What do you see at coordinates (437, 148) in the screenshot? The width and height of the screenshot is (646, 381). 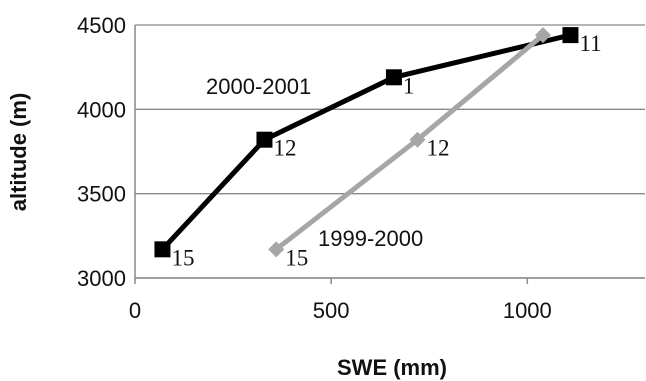 I see `point-label-1999-2000-1: 12` at bounding box center [437, 148].